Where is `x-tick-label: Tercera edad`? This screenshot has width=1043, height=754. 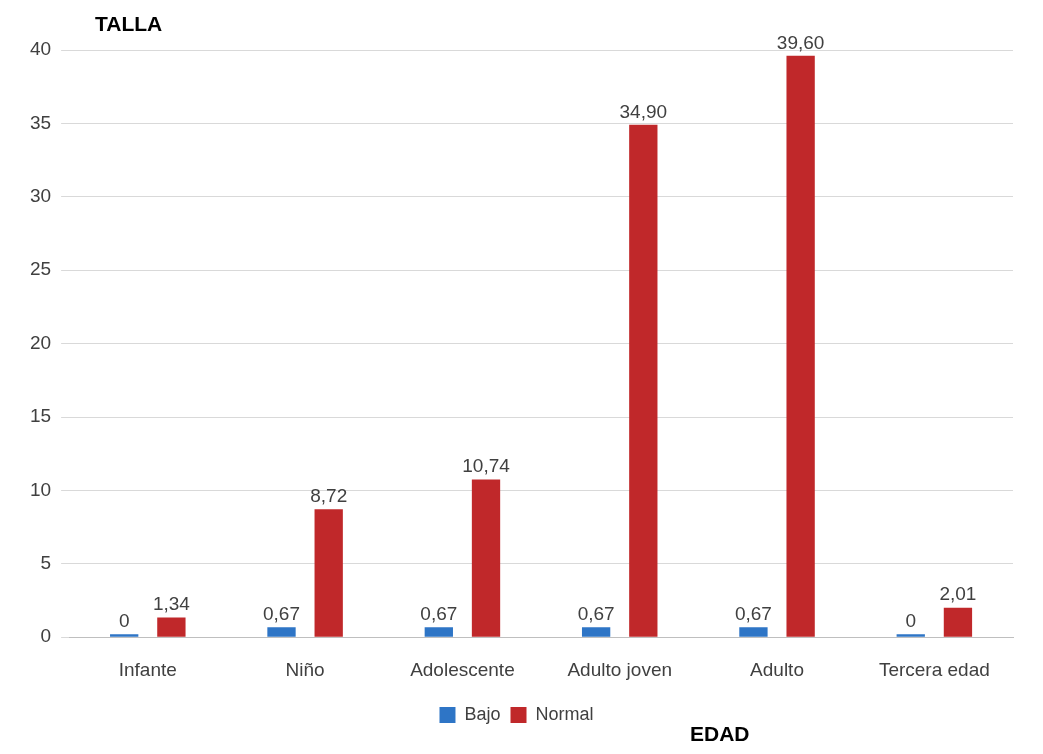
x-tick-label: Tercera edad is located at coordinates (934, 669).